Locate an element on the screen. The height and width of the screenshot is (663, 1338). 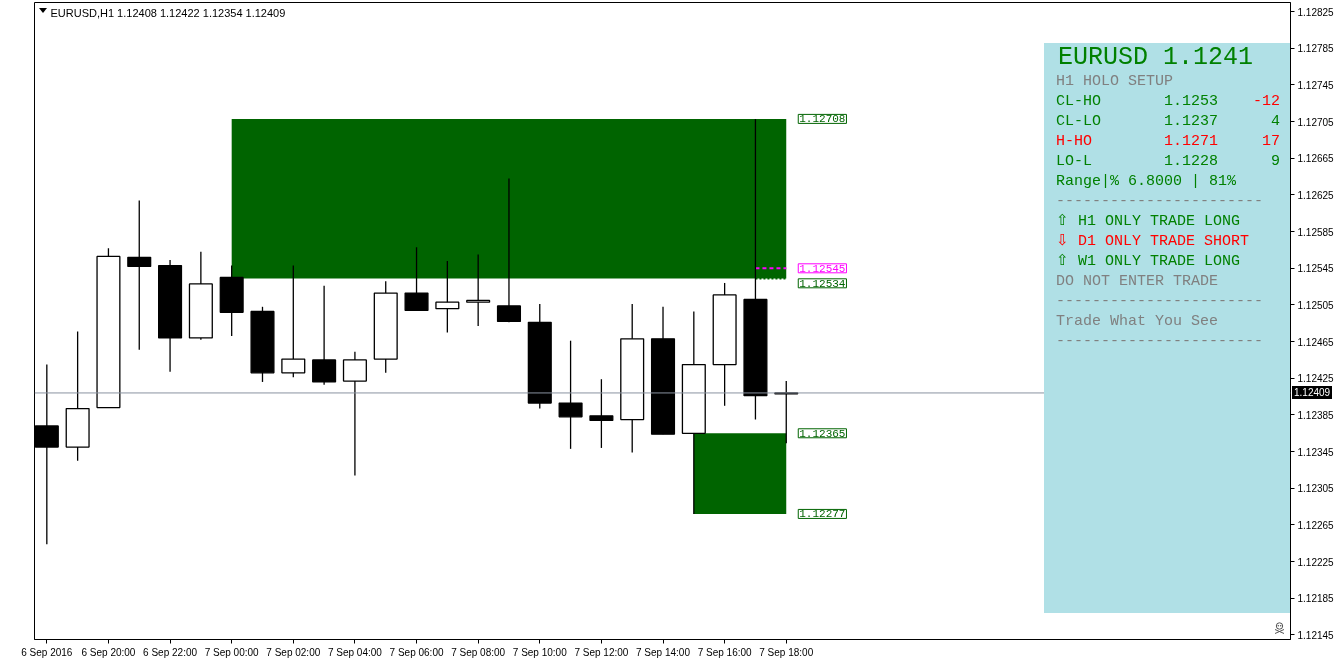
y-tick-label: 1.12345 is located at coordinates (1316, 452).